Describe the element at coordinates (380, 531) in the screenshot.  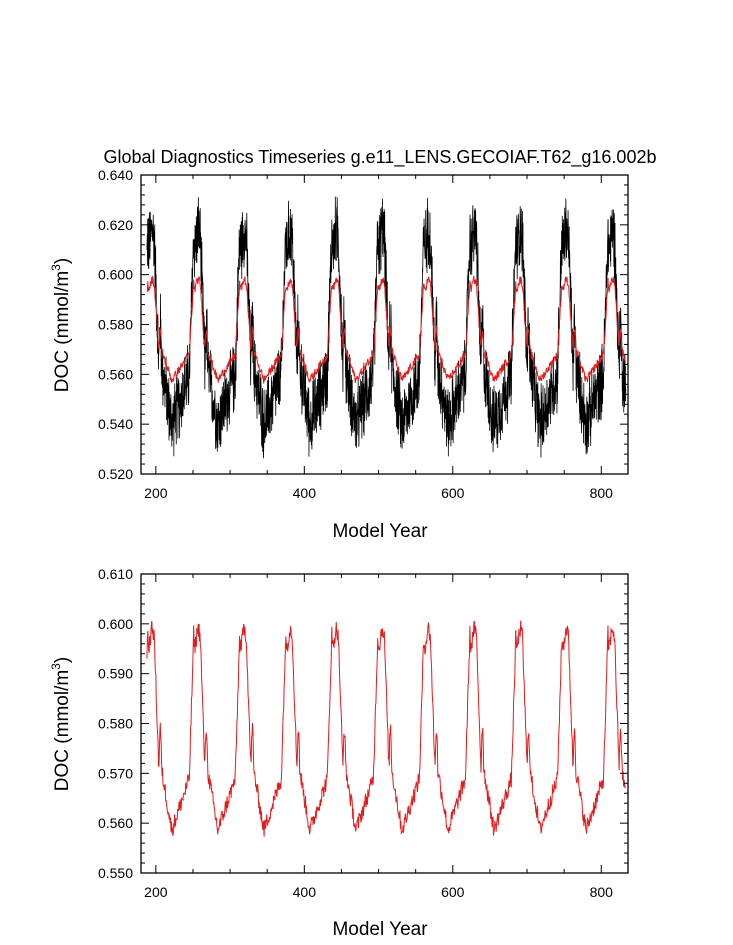
I see `top-x-axis-label: Model Year` at that location.